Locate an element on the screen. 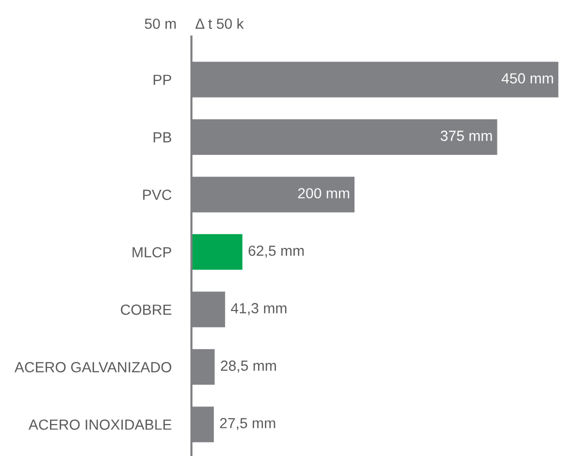  y-tick-label: MLCP is located at coordinates (152, 252).